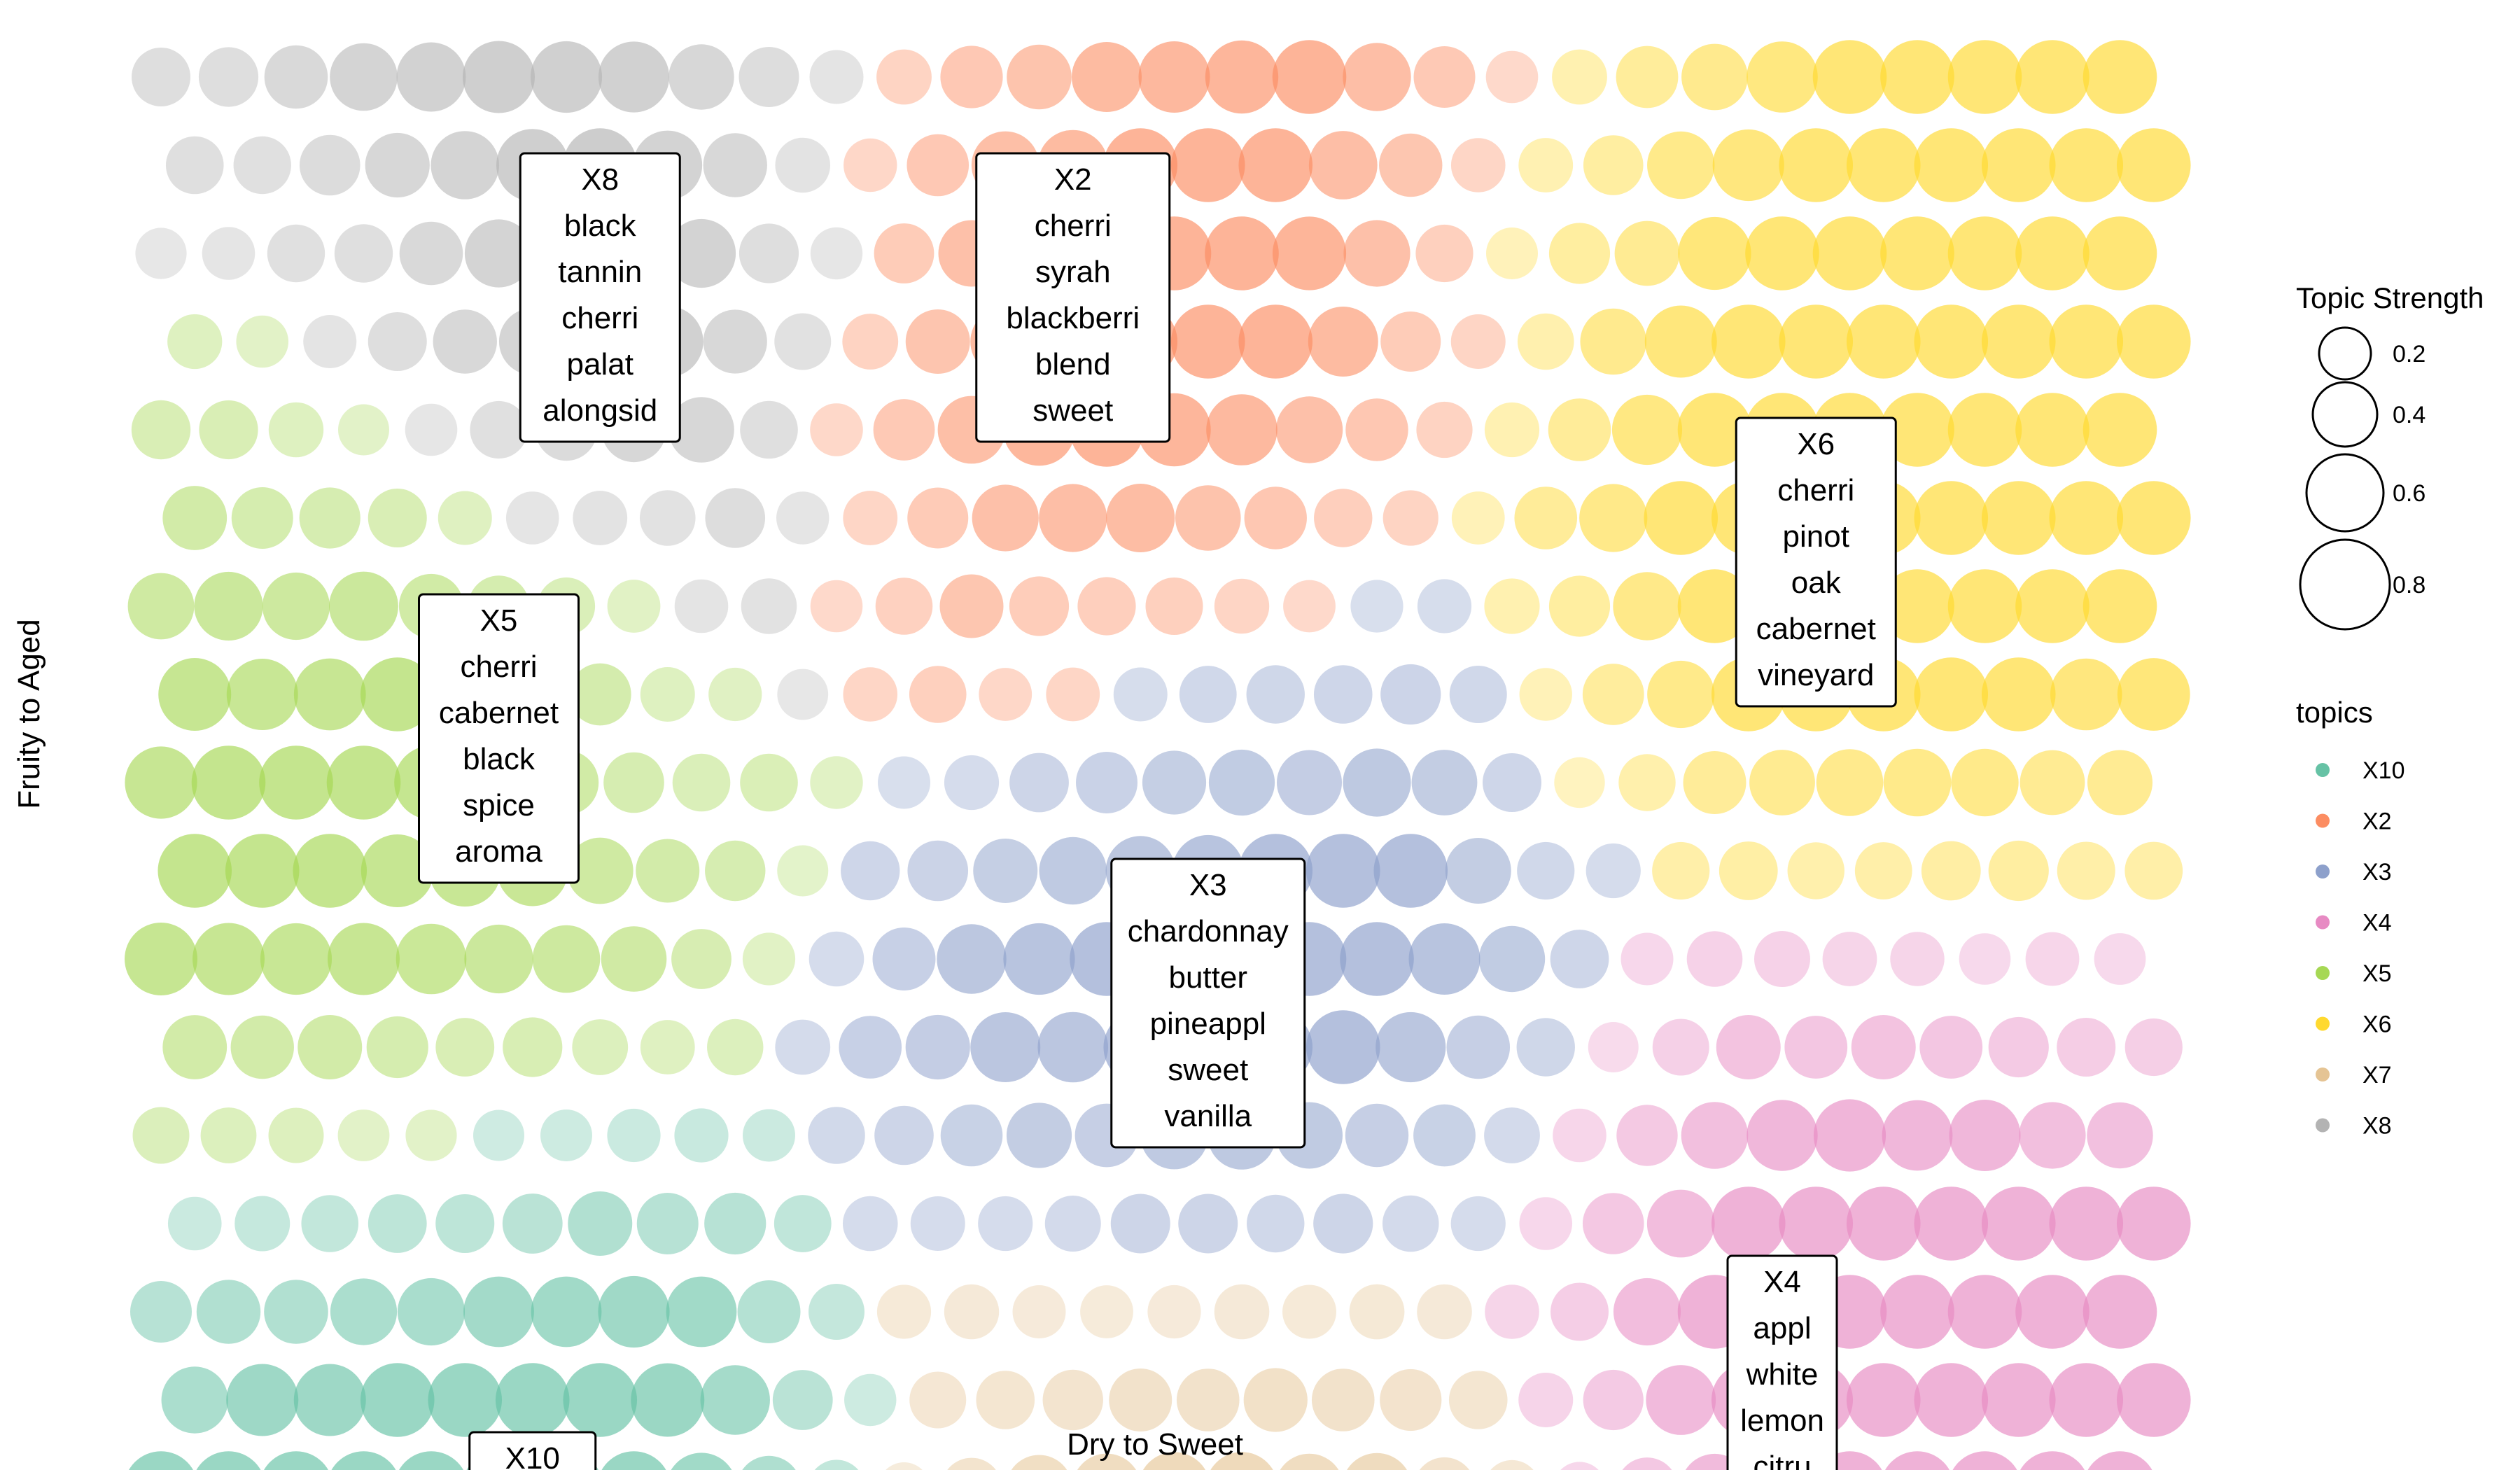  I want to click on topic-label-term: aroma, so click(498, 851).